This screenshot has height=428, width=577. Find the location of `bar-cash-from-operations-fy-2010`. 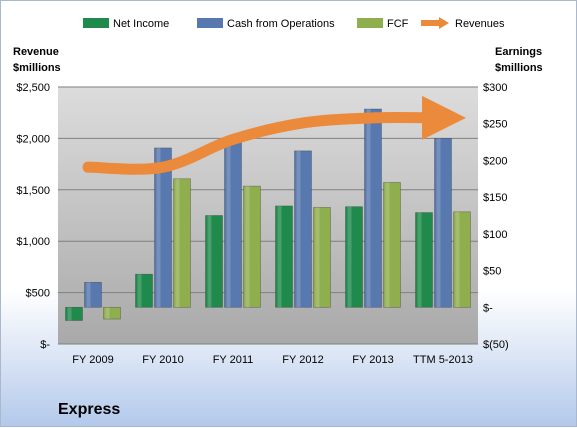

bar-cash-from-operations-fy-2010 is located at coordinates (163, 227).